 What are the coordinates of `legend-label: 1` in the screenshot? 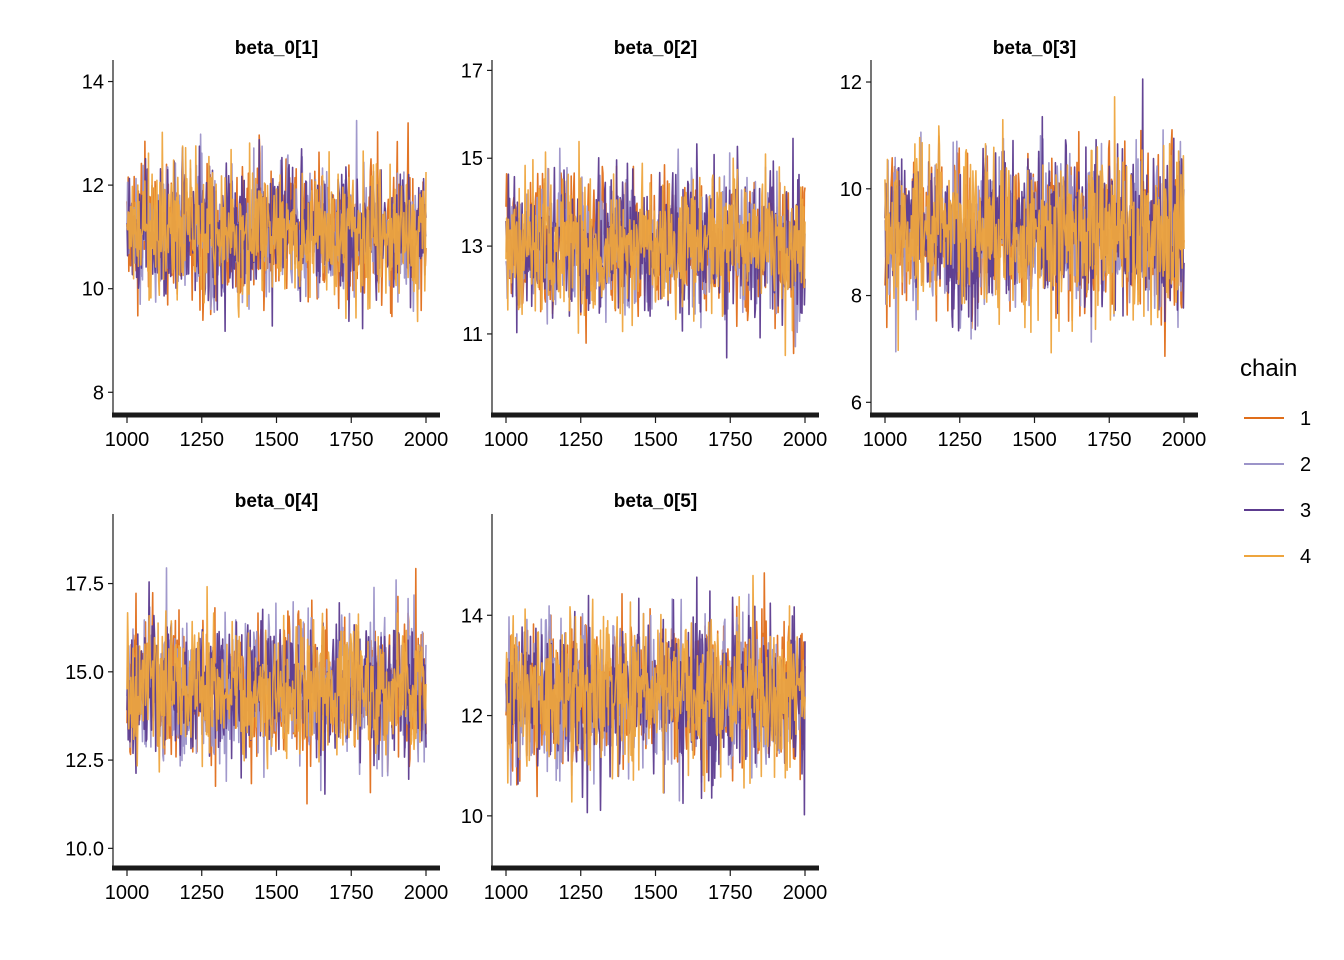 It's located at (1305, 419).